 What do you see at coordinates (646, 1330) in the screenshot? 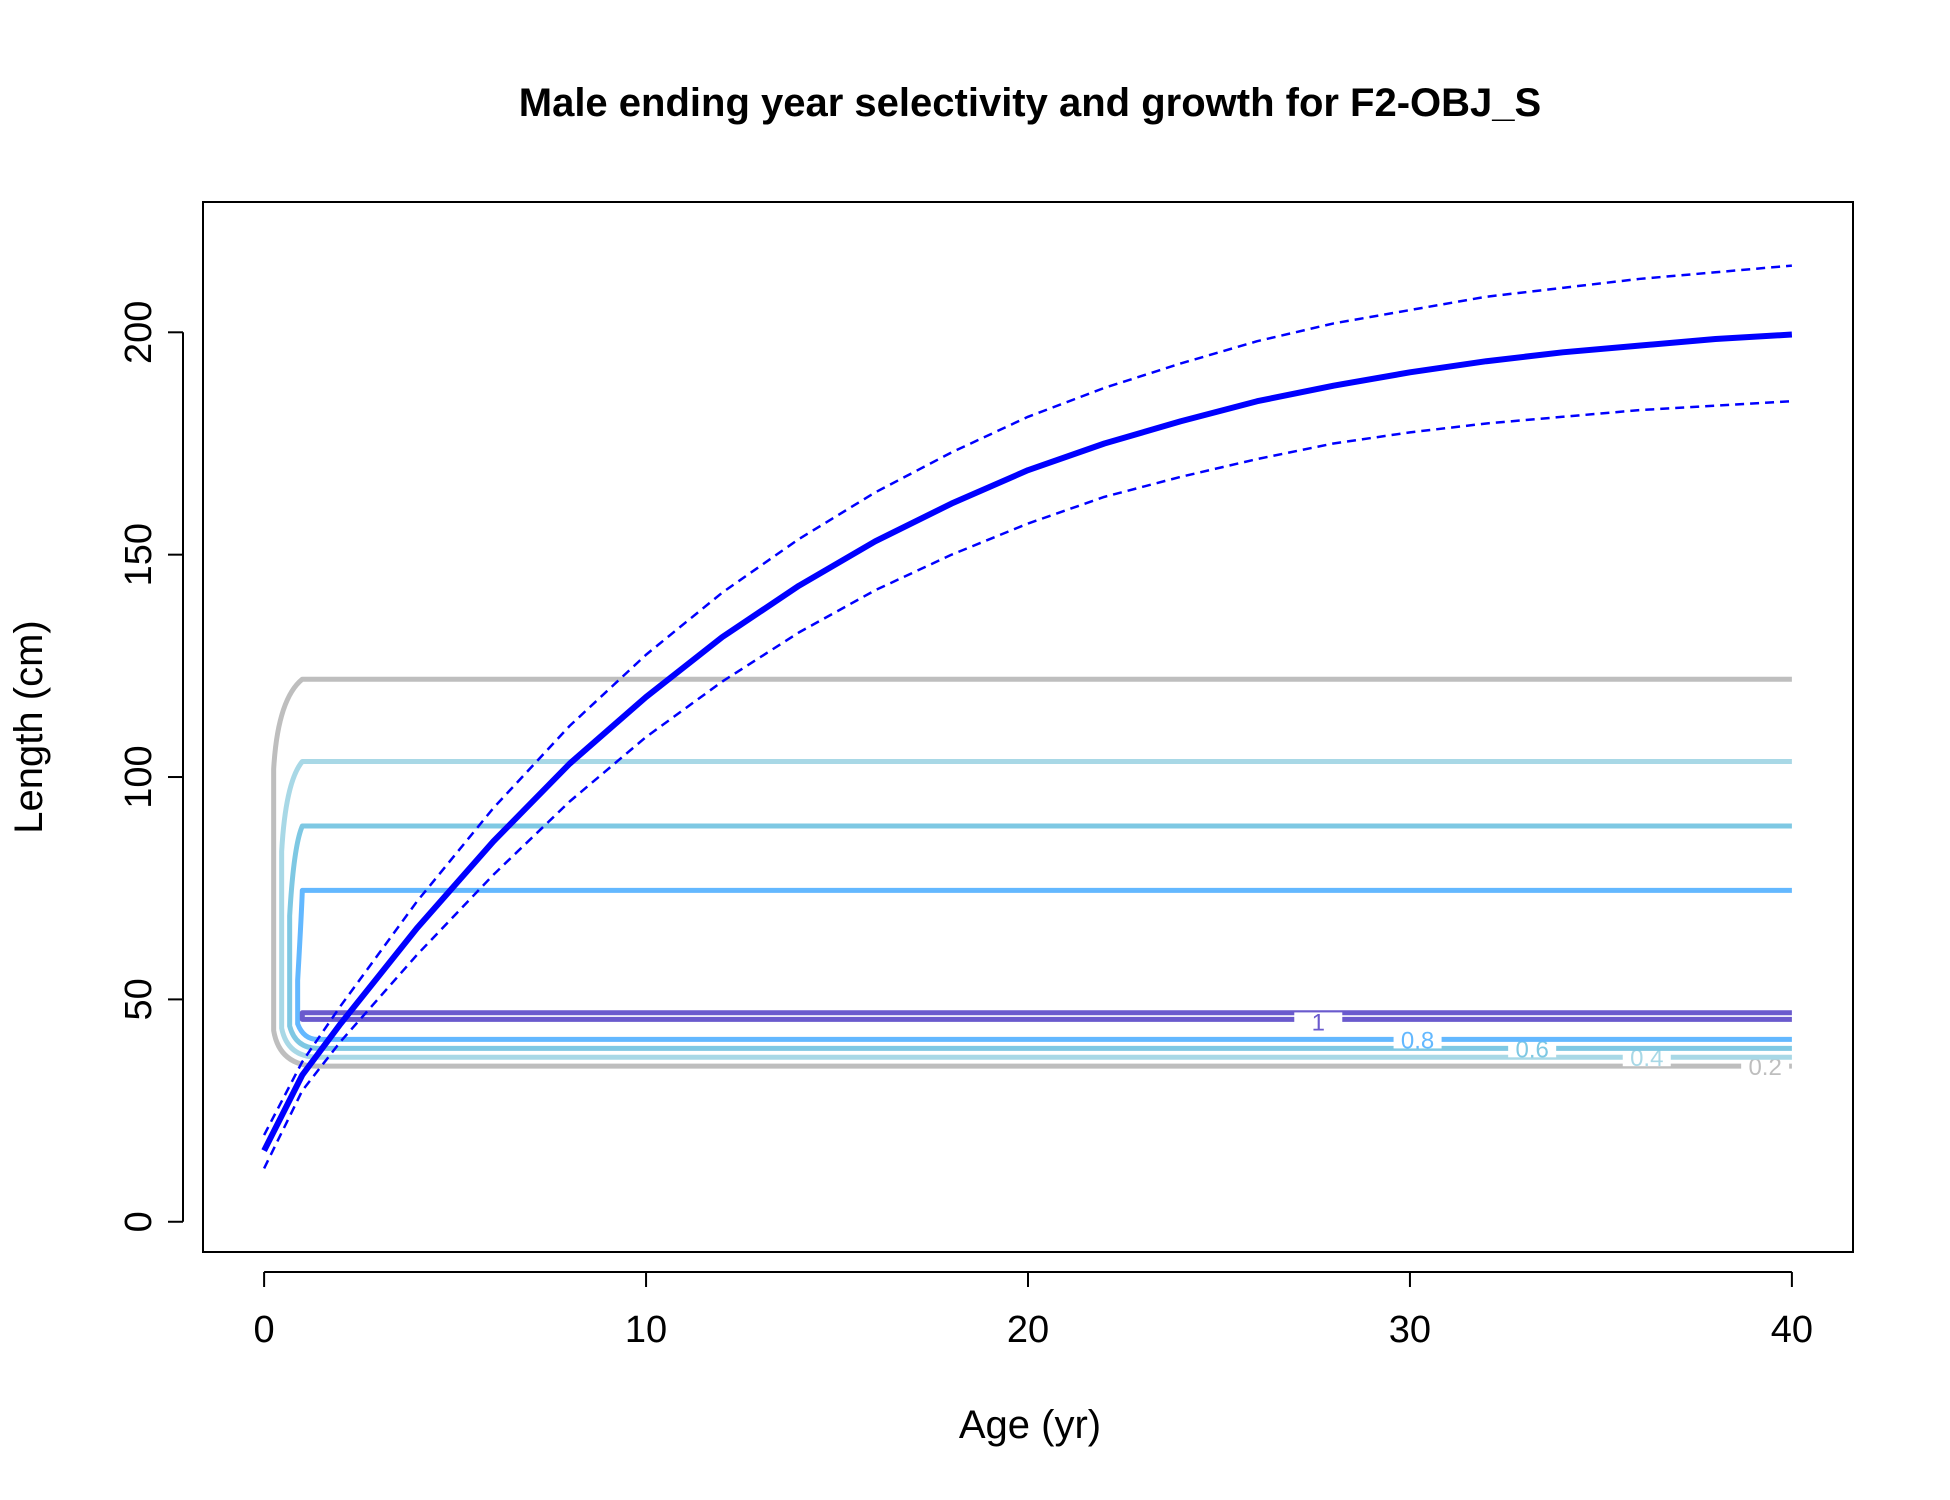
I see `x-tick-label: 10` at bounding box center [646, 1330].